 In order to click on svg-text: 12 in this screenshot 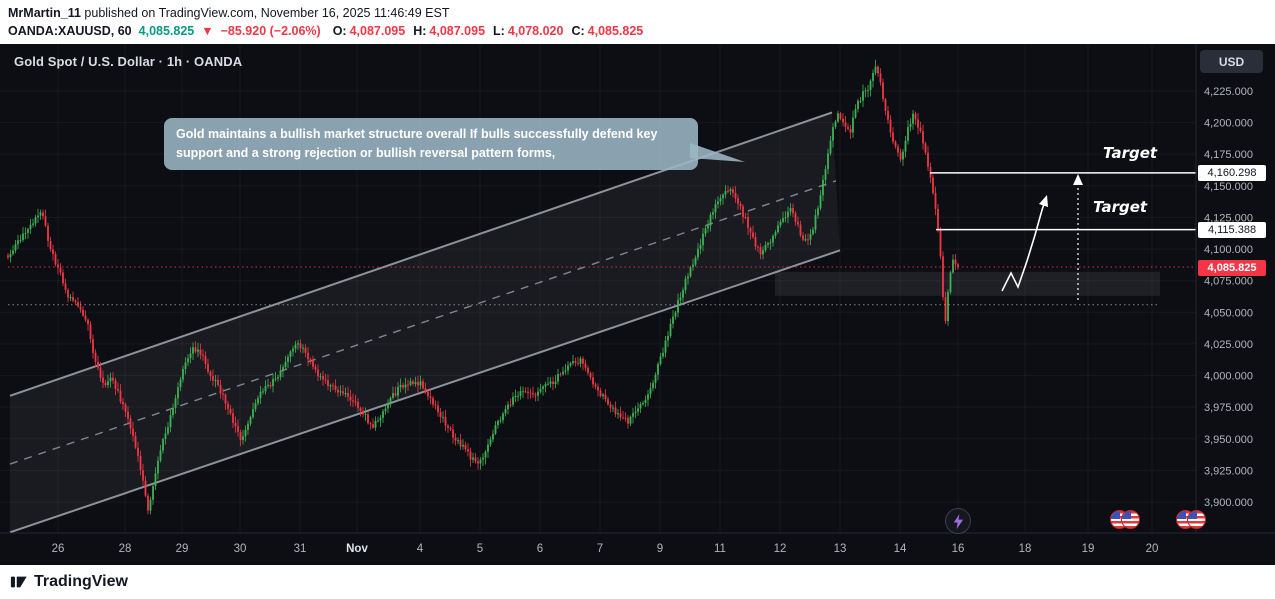, I will do `click(780, 549)`.